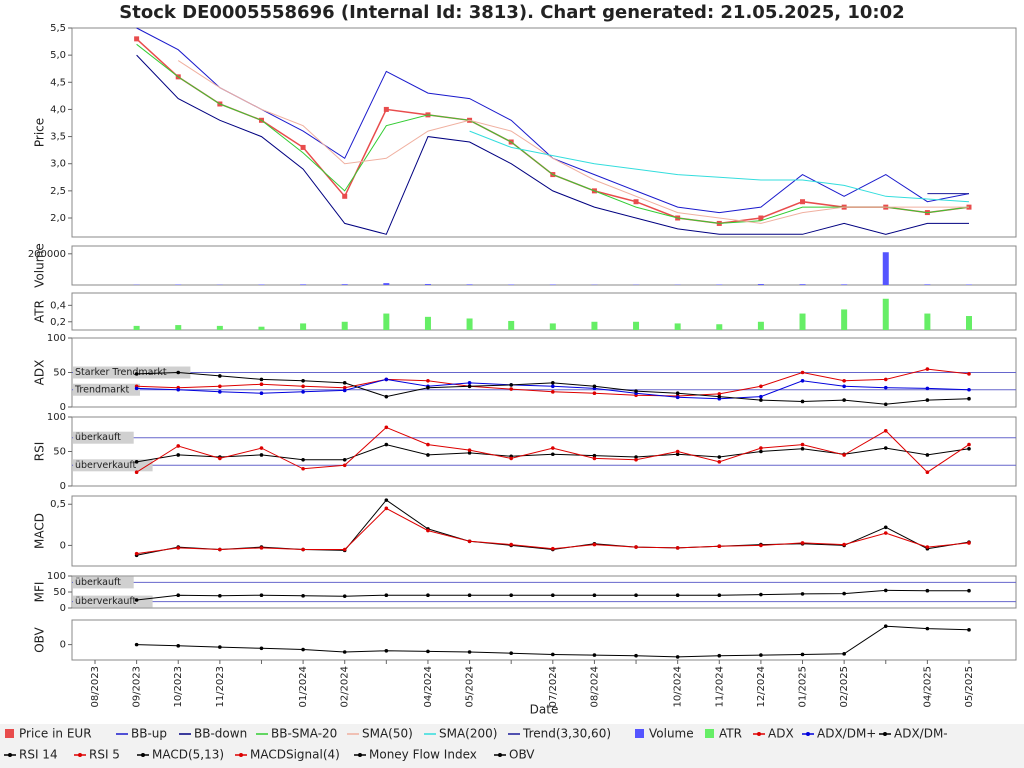  What do you see at coordinates (428, 687) in the screenshot?
I see `x-tick-label: 04/2024` at bounding box center [428, 687].